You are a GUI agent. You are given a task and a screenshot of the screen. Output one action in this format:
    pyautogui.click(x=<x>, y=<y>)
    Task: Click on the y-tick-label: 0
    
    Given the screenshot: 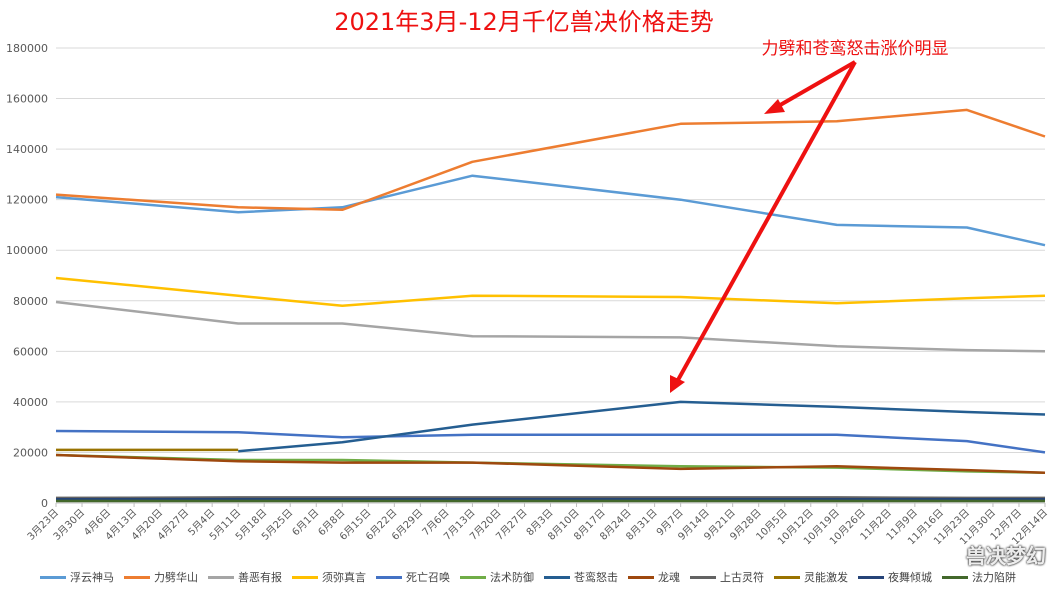 What is the action you would take?
    pyautogui.click(x=44, y=503)
    